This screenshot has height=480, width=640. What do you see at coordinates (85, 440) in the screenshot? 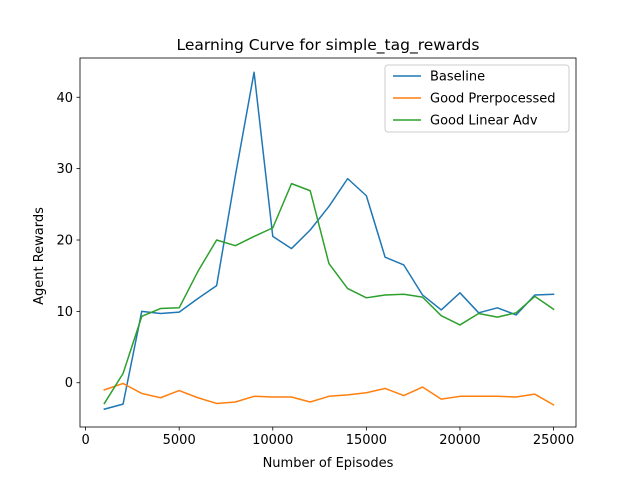
I see `x-tick-label: 0` at bounding box center [85, 440].